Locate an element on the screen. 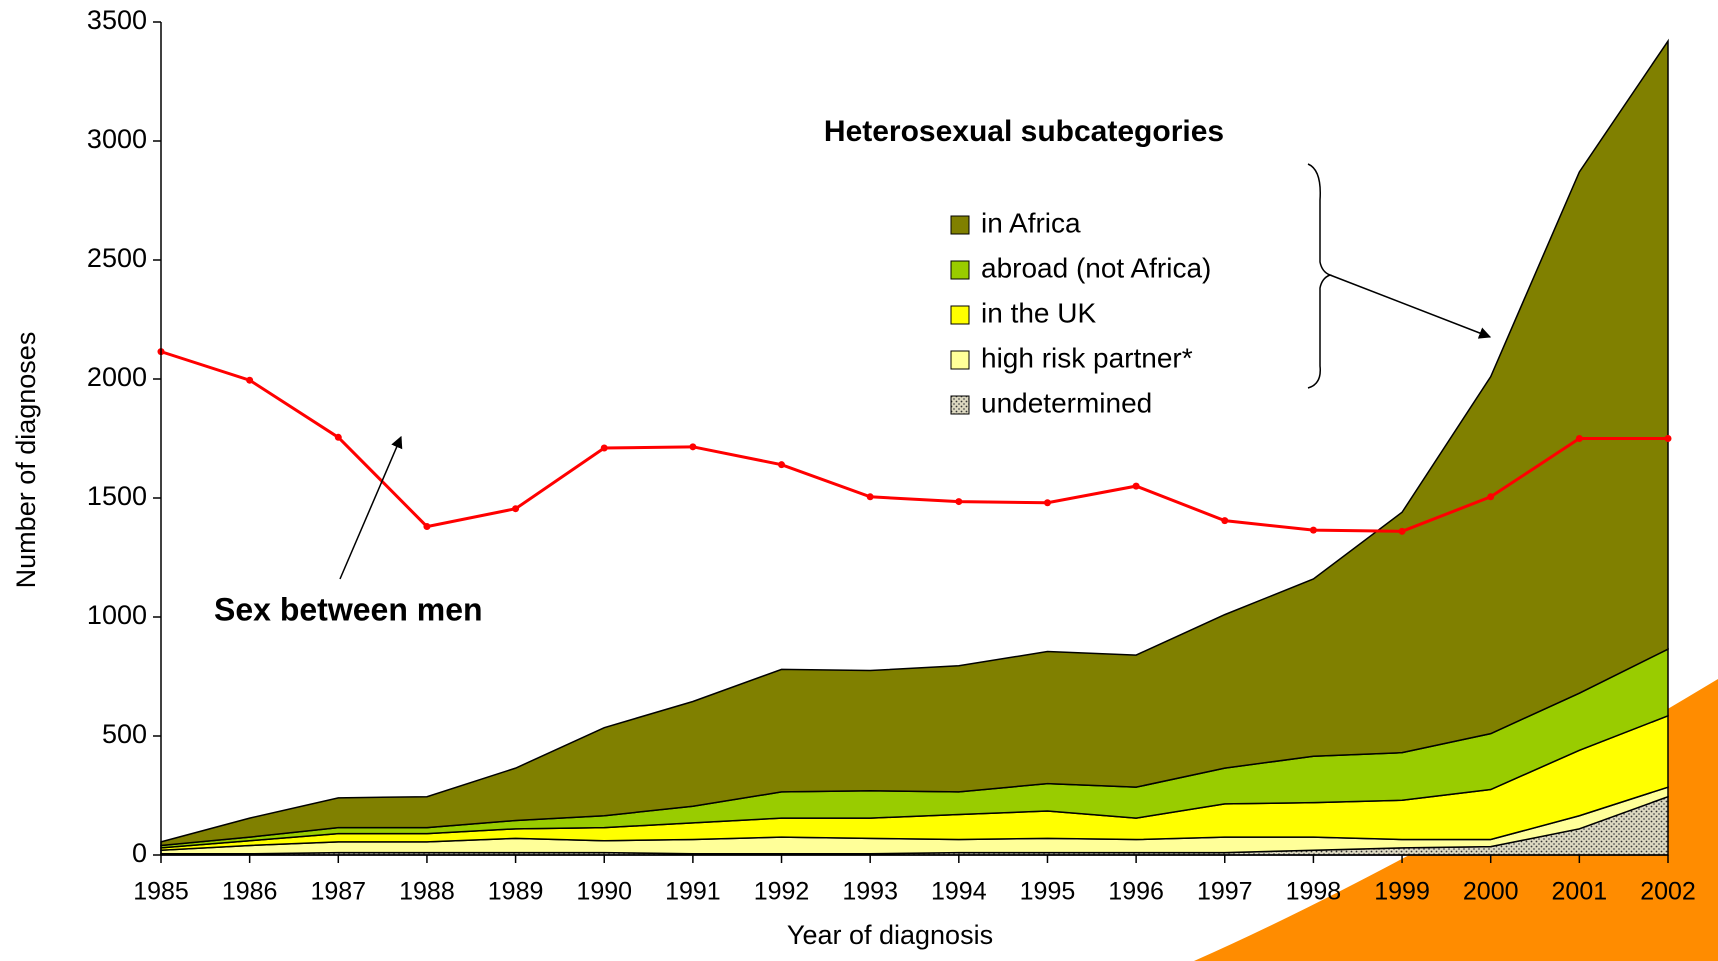 The width and height of the screenshot is (1718, 961). x-tick-label: 1988 is located at coordinates (427, 892).